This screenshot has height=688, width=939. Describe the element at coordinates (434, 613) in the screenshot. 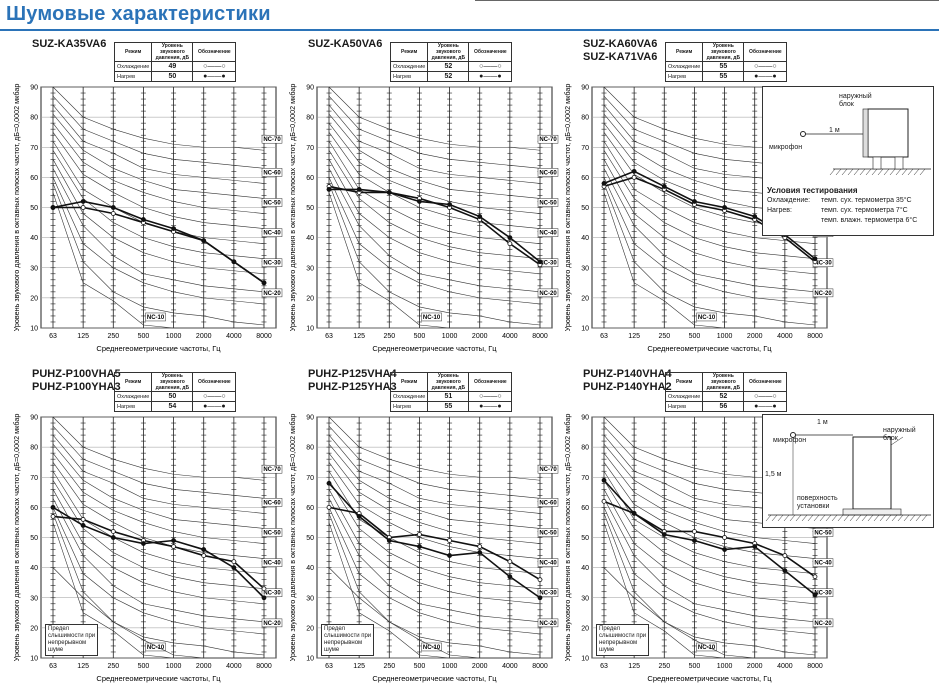

I see `threshold-curve` at that location.